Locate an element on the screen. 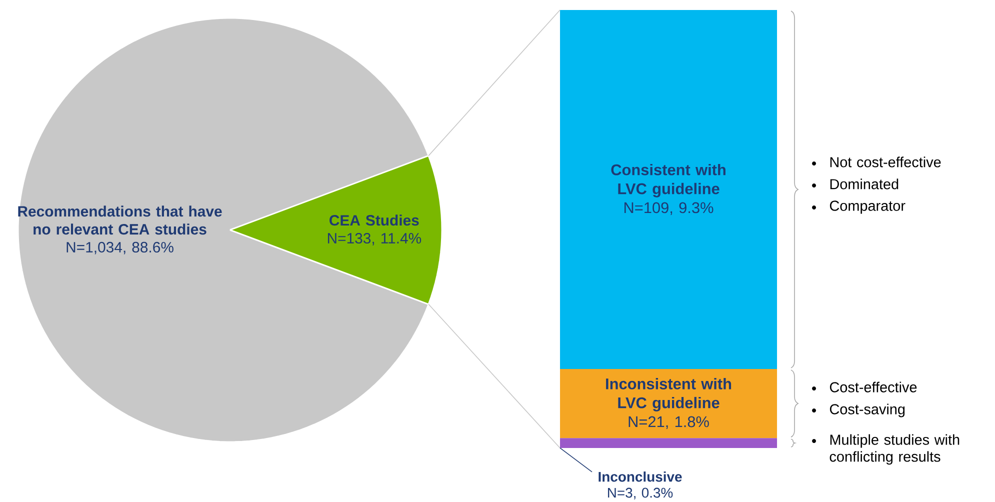  text: Cost-effective is located at coordinates (873, 387).